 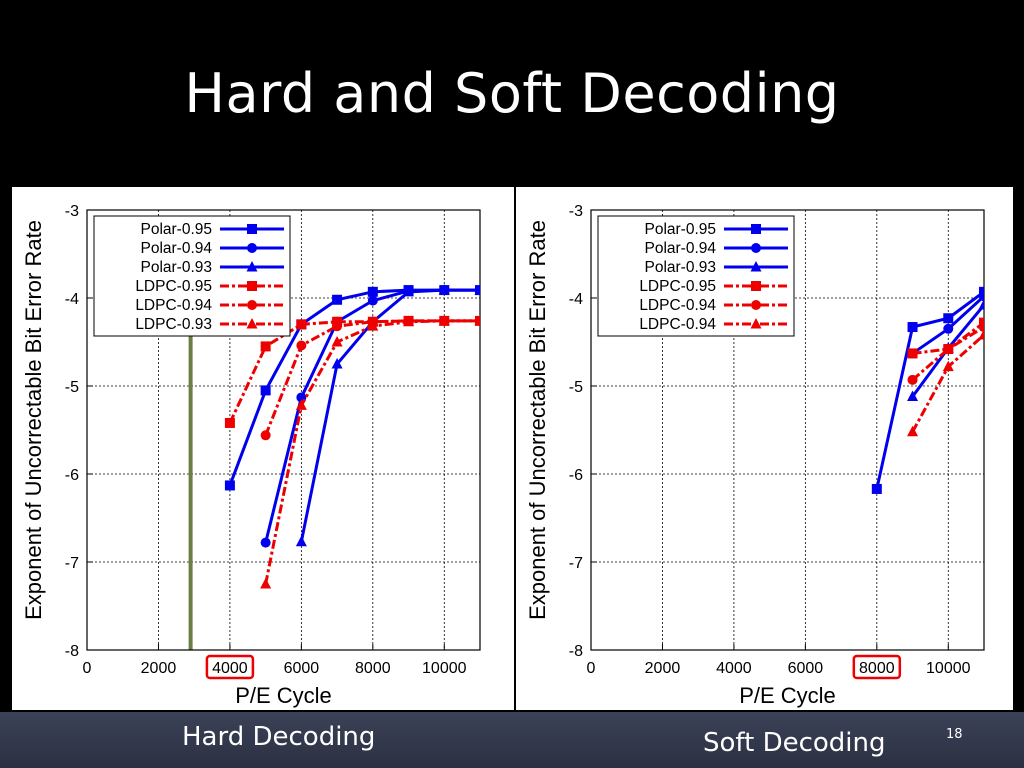 I want to click on slide-page-number: 18, so click(x=954, y=734).